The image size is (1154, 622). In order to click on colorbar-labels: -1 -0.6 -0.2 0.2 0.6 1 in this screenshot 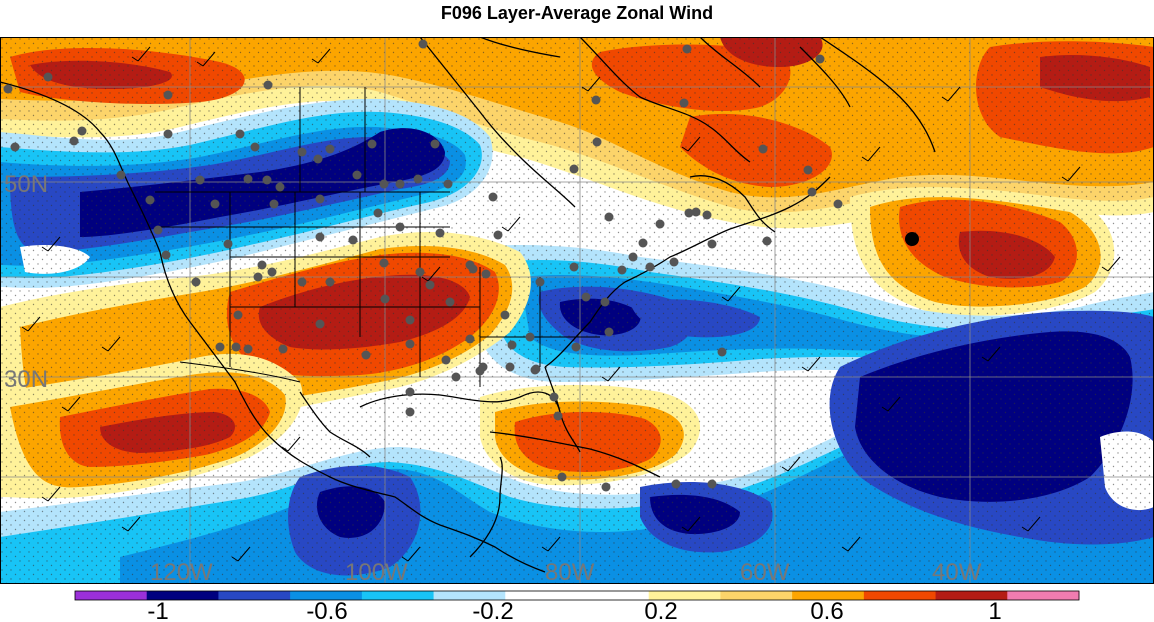, I will do `click(574, 610)`.